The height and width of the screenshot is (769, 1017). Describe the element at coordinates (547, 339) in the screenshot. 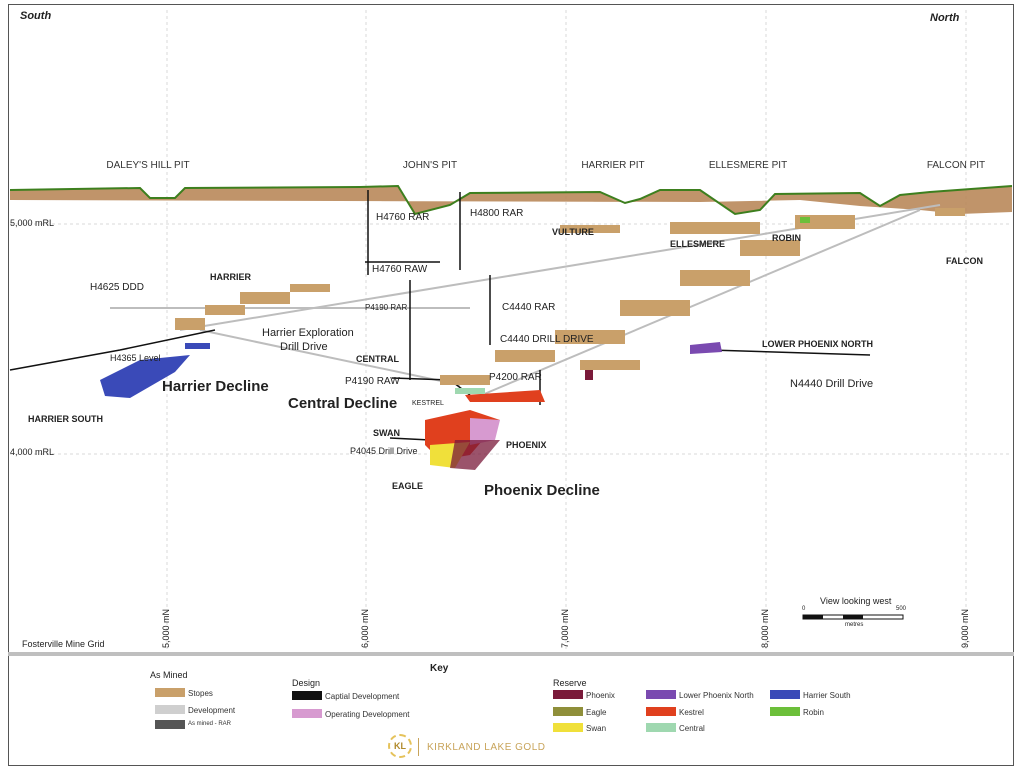

I see `working-label-c4440-drill-drive: C4440 DRILL DRIVE` at that location.